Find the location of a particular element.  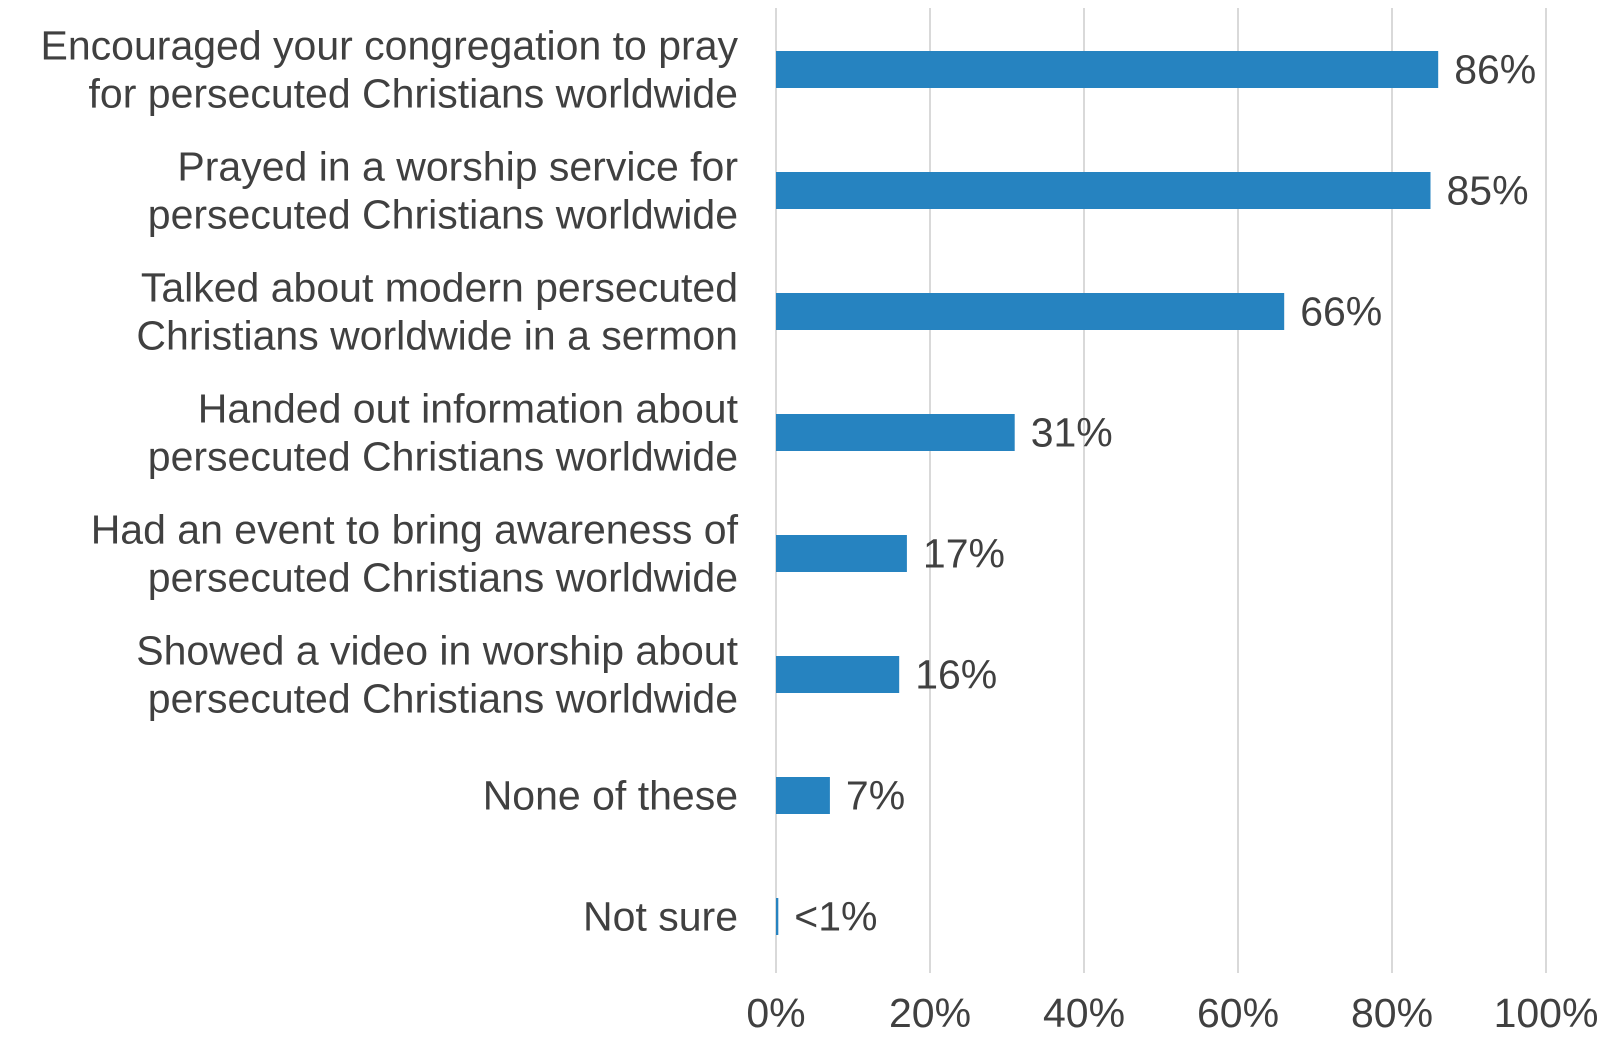

category-label: None of these is located at coordinates (610, 796).